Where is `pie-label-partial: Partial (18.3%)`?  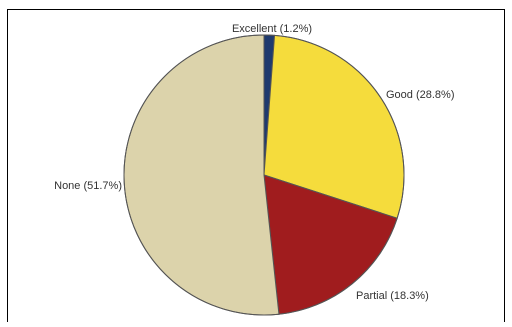
pie-label-partial: Partial (18.3%) is located at coordinates (392, 296).